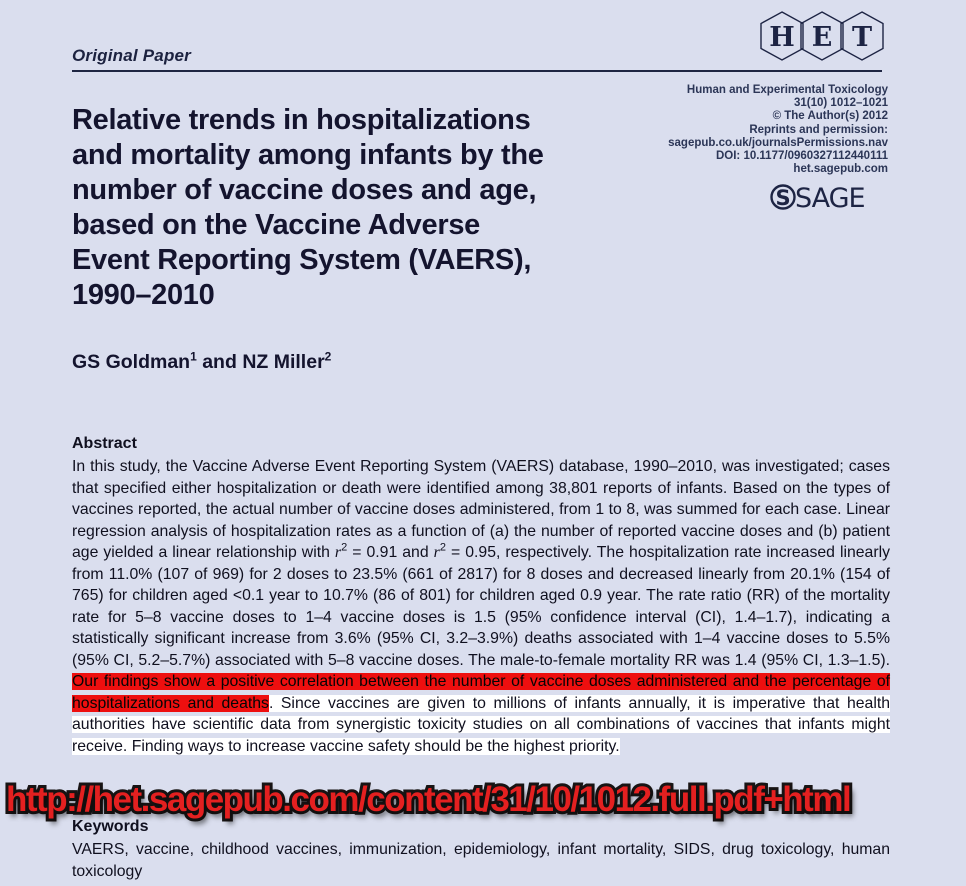 The width and height of the screenshot is (966, 886). What do you see at coordinates (390, 552) in the screenshot?
I see `abstract-segment-normal: = 0.91 and` at bounding box center [390, 552].